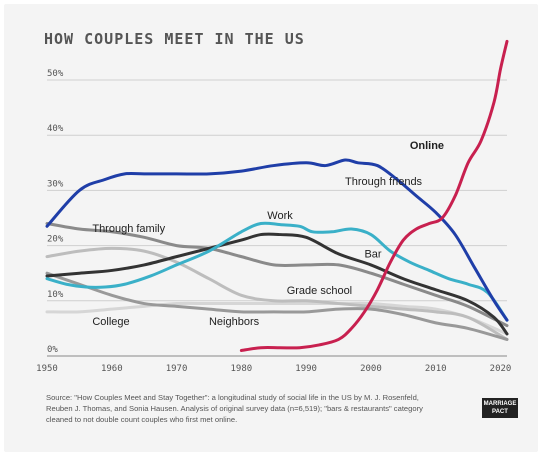 This screenshot has height=462, width=543. What do you see at coordinates (436, 369) in the screenshot?
I see `x-tick-label: 2010` at bounding box center [436, 369].